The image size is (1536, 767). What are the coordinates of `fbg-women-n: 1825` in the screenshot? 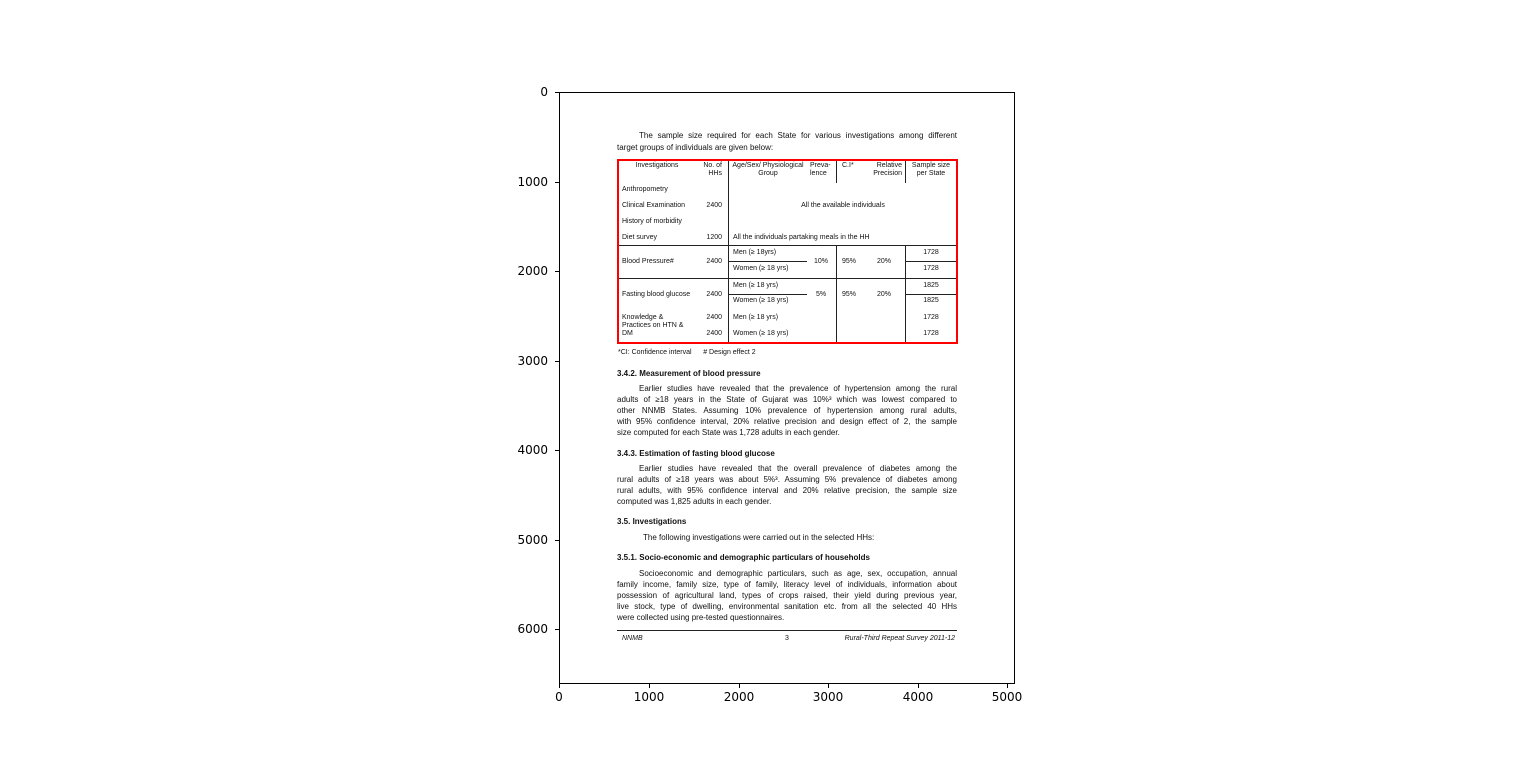 It's located at (931, 300).